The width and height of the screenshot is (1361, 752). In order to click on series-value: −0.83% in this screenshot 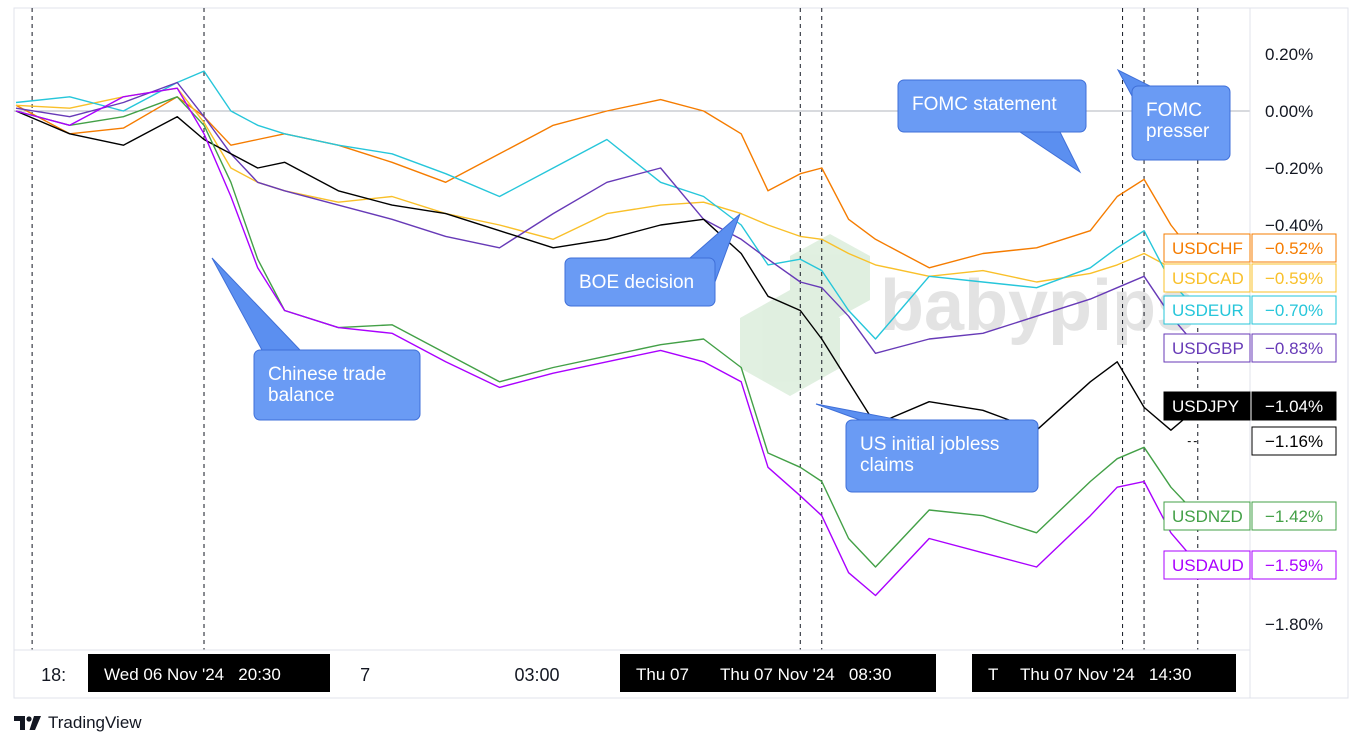, I will do `click(1294, 348)`.